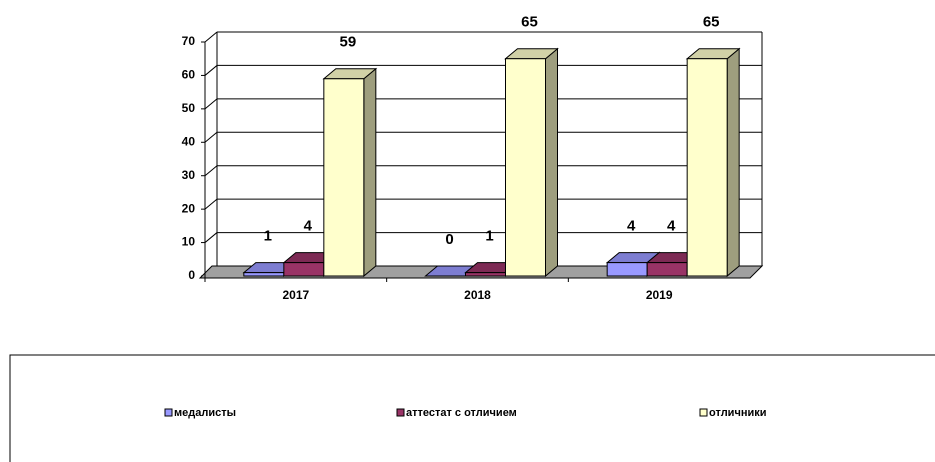 This screenshot has height=462, width=935. What do you see at coordinates (189, 141) in the screenshot?
I see `y-tick-label: 40` at bounding box center [189, 141].